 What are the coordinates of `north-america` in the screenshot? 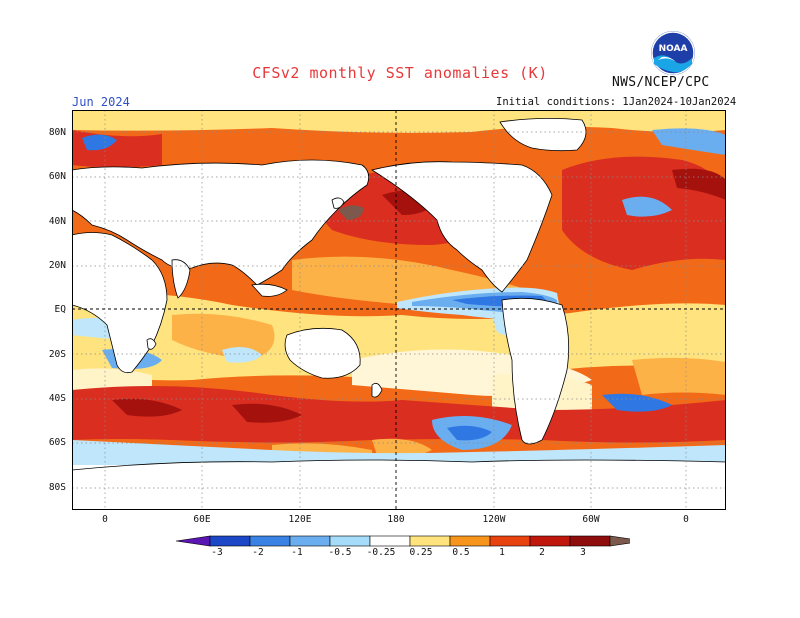 It's located at (461, 227).